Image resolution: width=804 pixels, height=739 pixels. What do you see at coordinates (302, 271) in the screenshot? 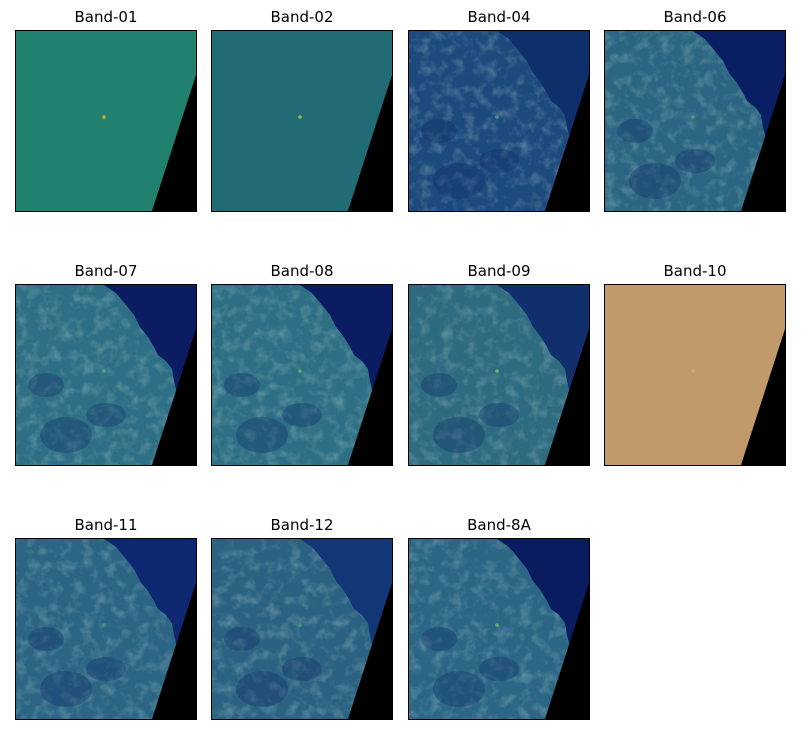
I see `panel-title: Band-08` at bounding box center [302, 271].